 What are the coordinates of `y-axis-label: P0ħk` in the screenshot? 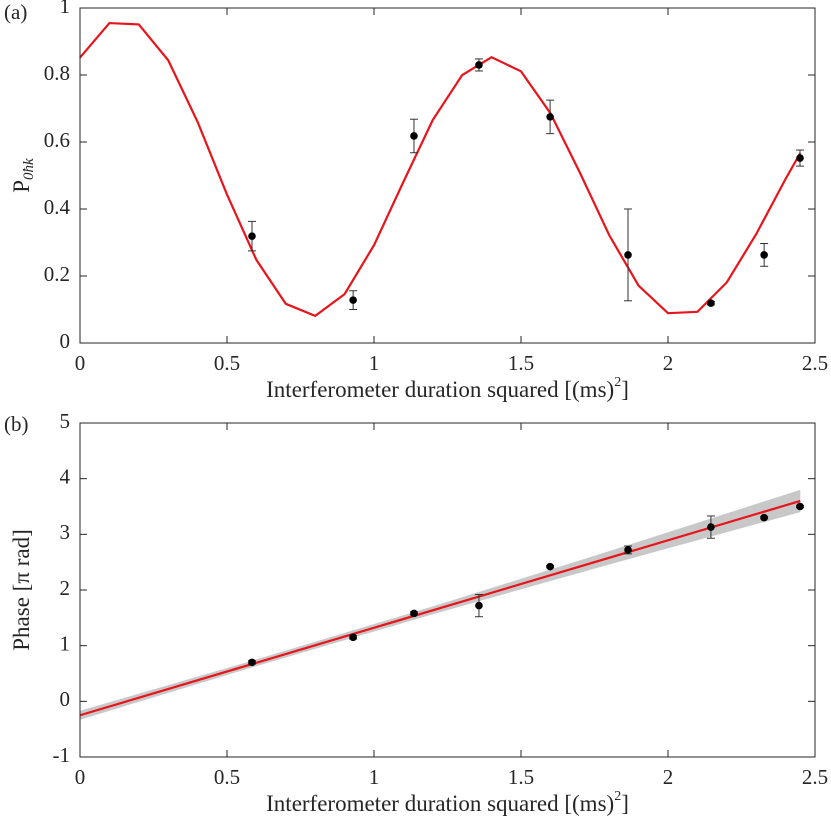 It's located at (23, 175).